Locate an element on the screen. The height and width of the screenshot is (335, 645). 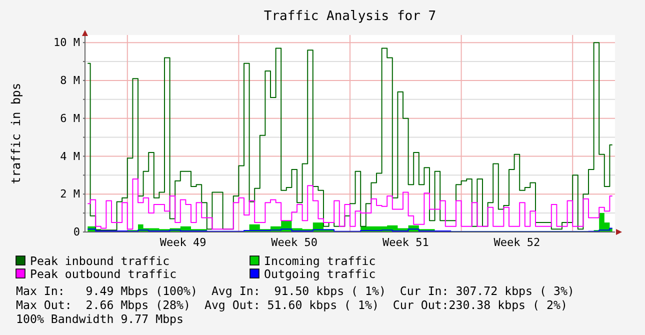
legend-label: Peak outbound traffic is located at coordinates (103, 274).